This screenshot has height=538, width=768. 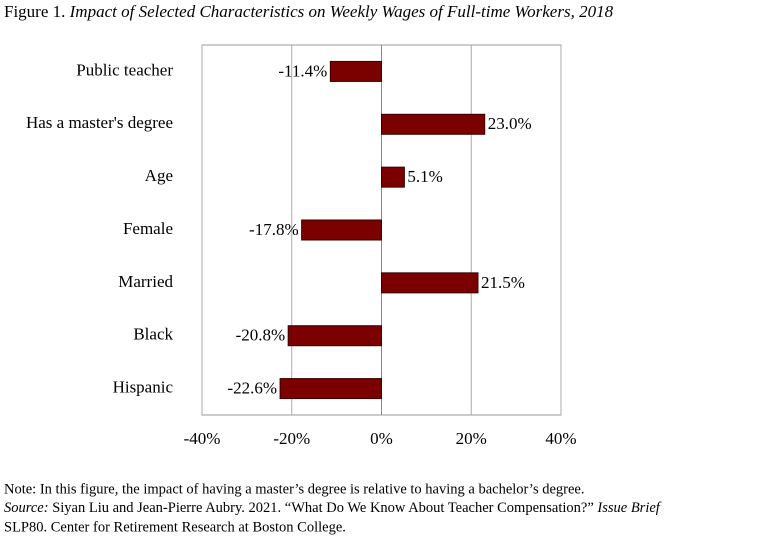 I want to click on y-tick-label: Black, so click(x=153, y=334).